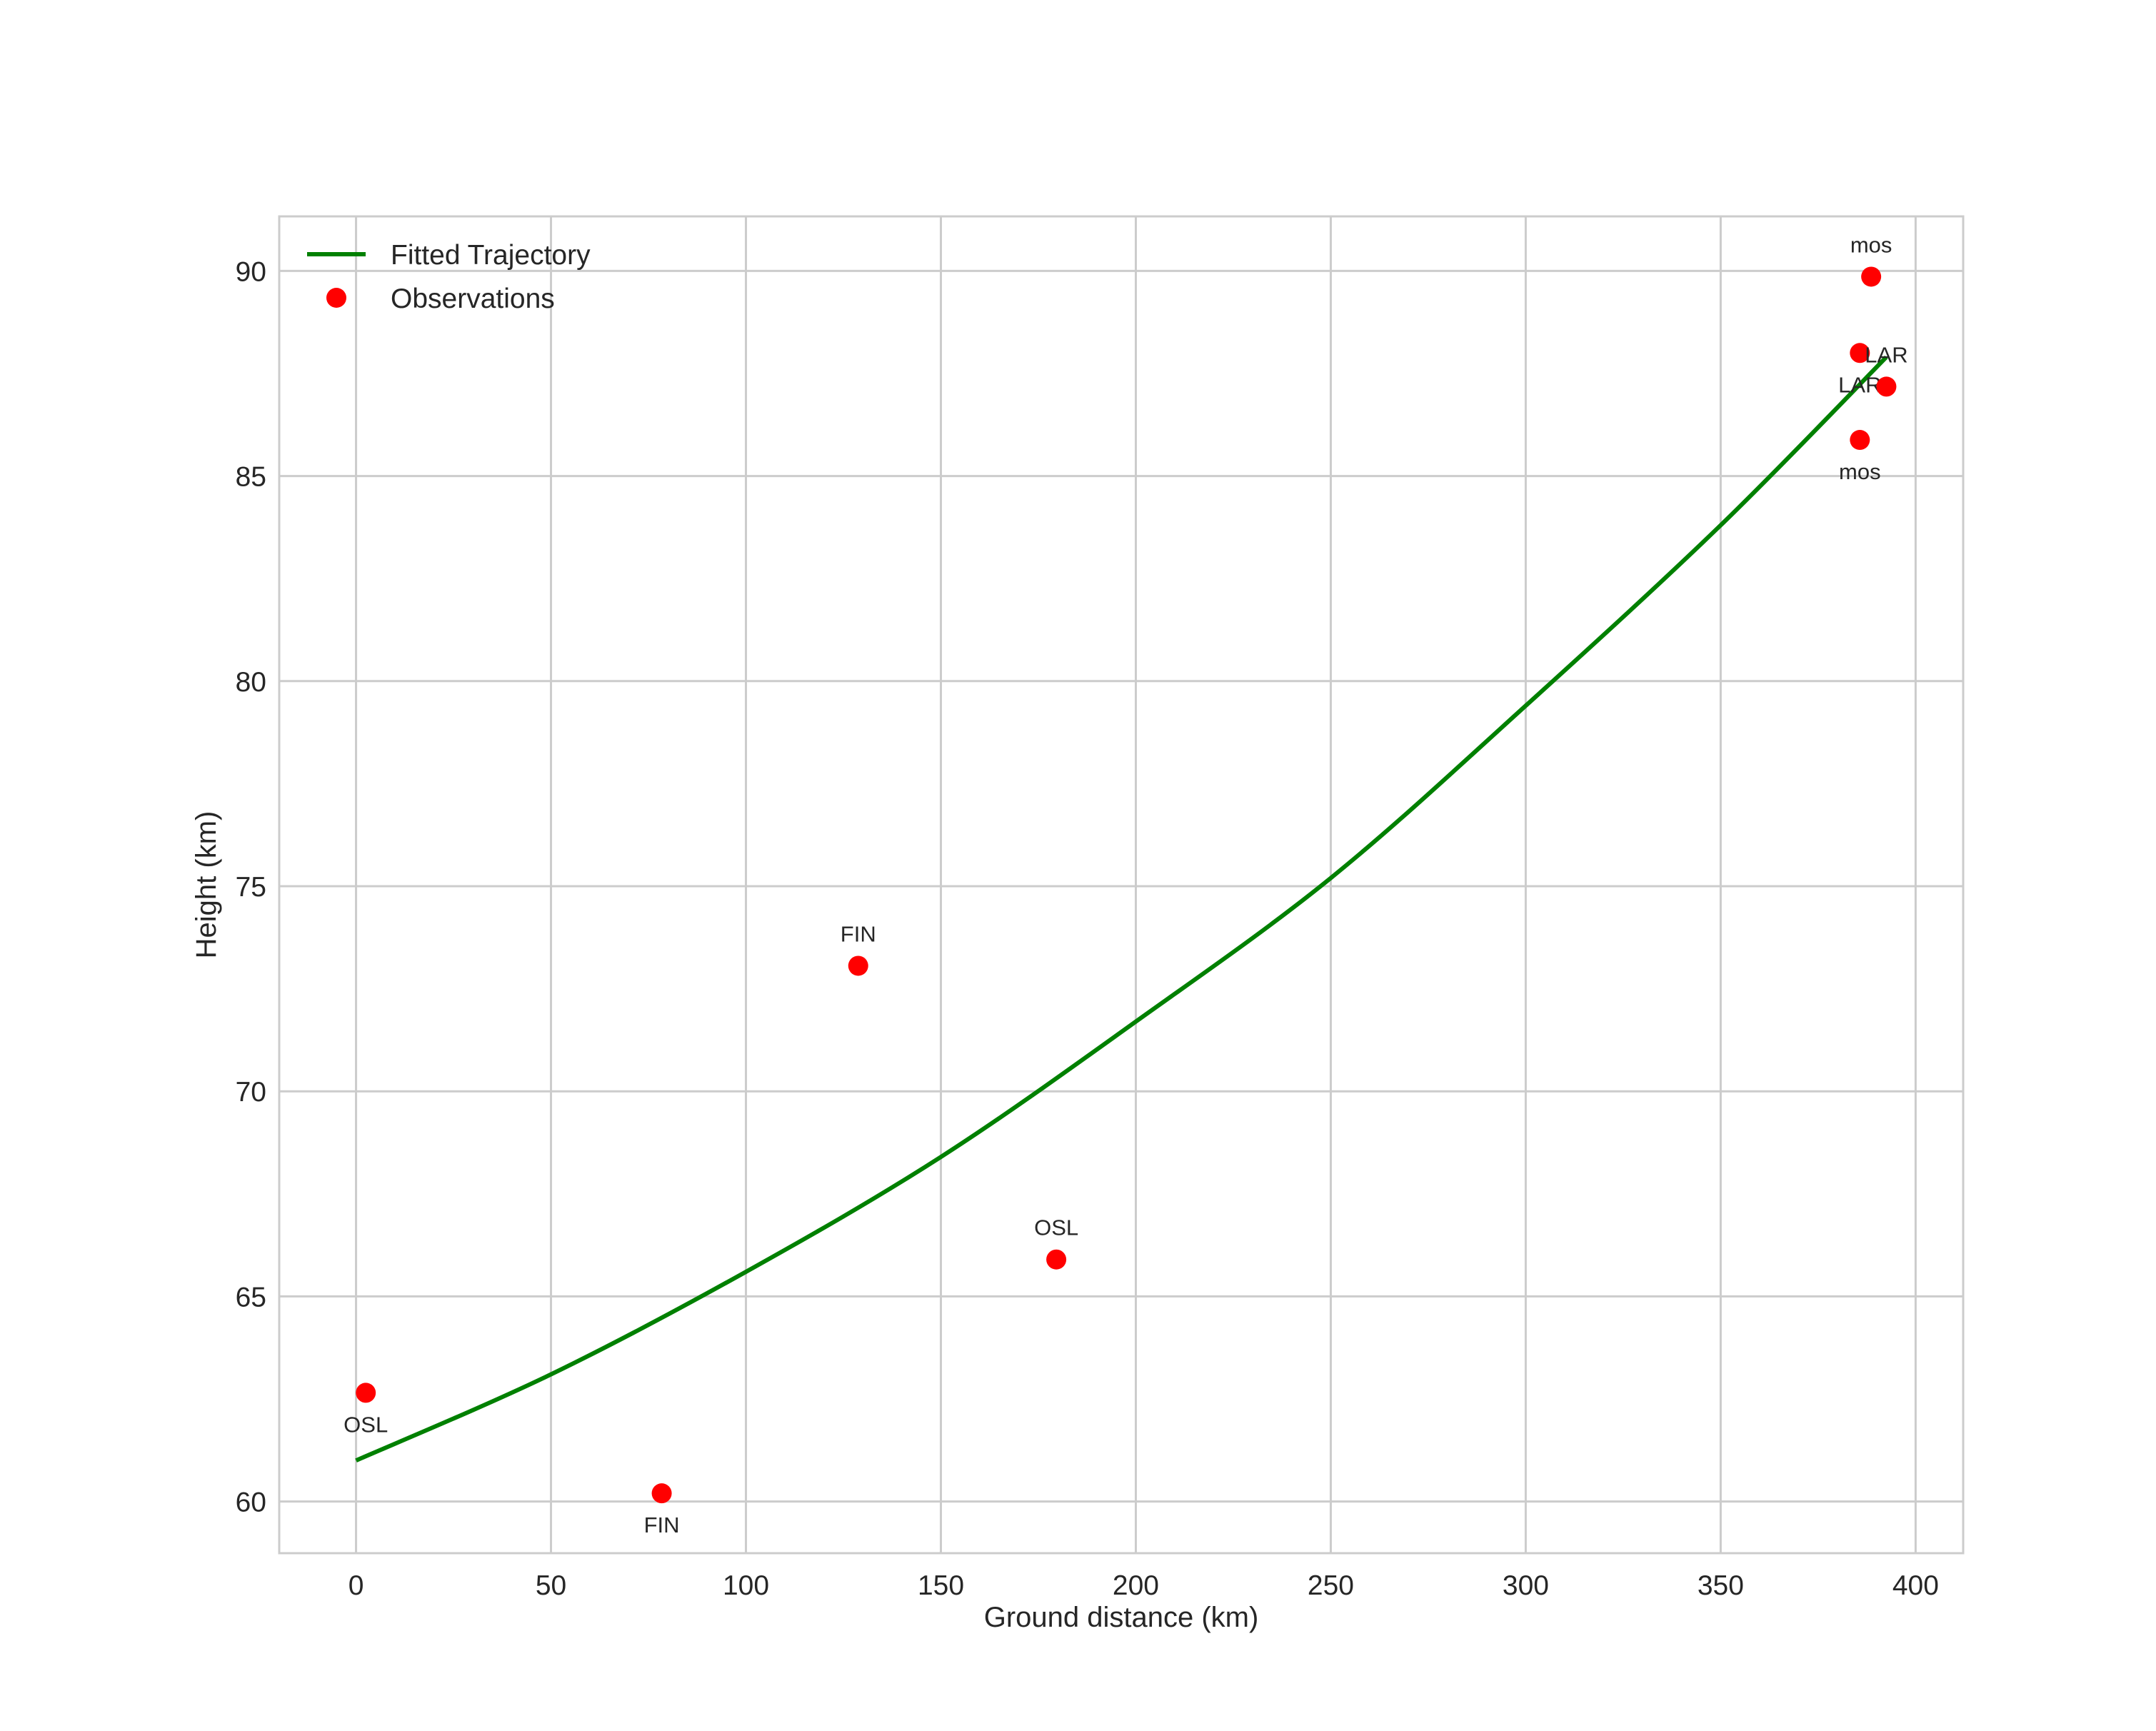 The height and width of the screenshot is (1731, 2156). Describe the element at coordinates (251, 1502) in the screenshot. I see `y-tick-label: 60` at that location.